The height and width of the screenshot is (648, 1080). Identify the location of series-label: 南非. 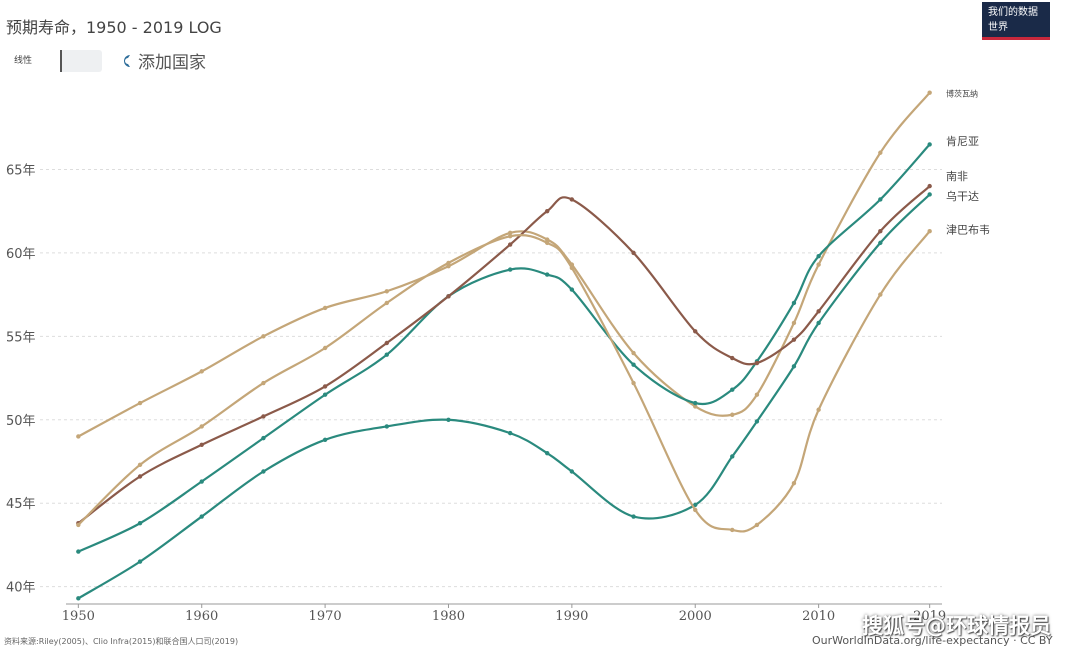
(957, 176).